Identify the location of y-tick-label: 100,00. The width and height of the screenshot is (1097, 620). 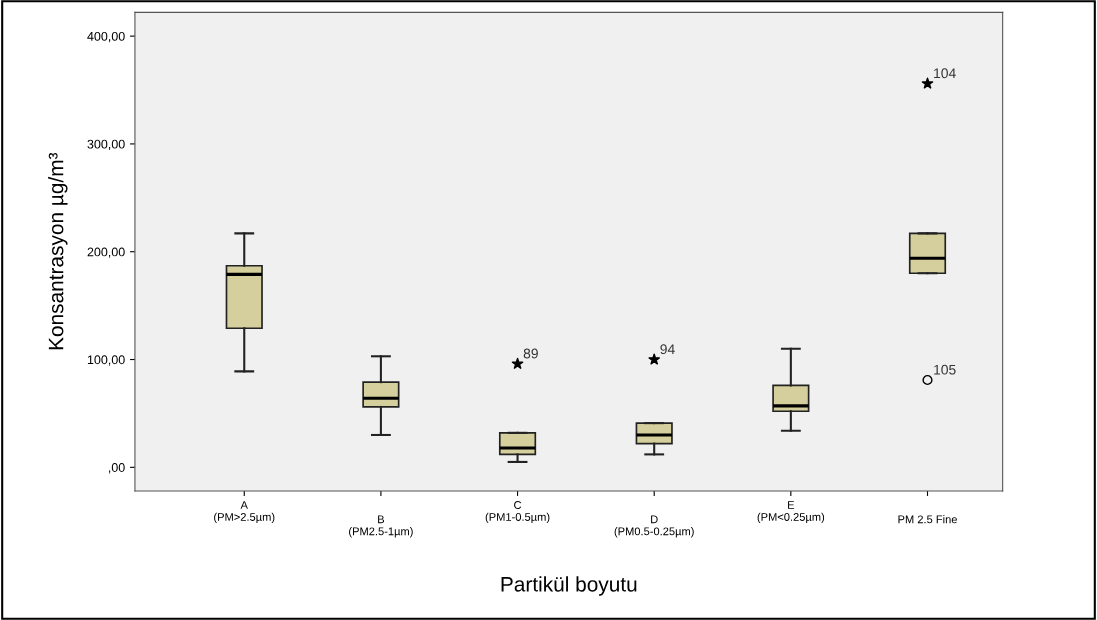
(106, 360).